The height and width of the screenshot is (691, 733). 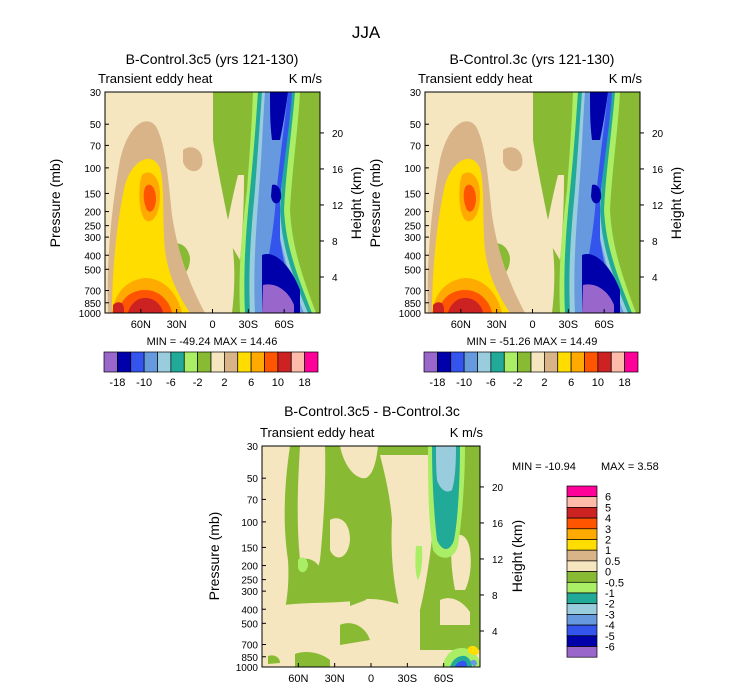 What do you see at coordinates (212, 59) in the screenshot?
I see `panel-1-title: B-Control.3c5 (yrs 121-130)` at bounding box center [212, 59].